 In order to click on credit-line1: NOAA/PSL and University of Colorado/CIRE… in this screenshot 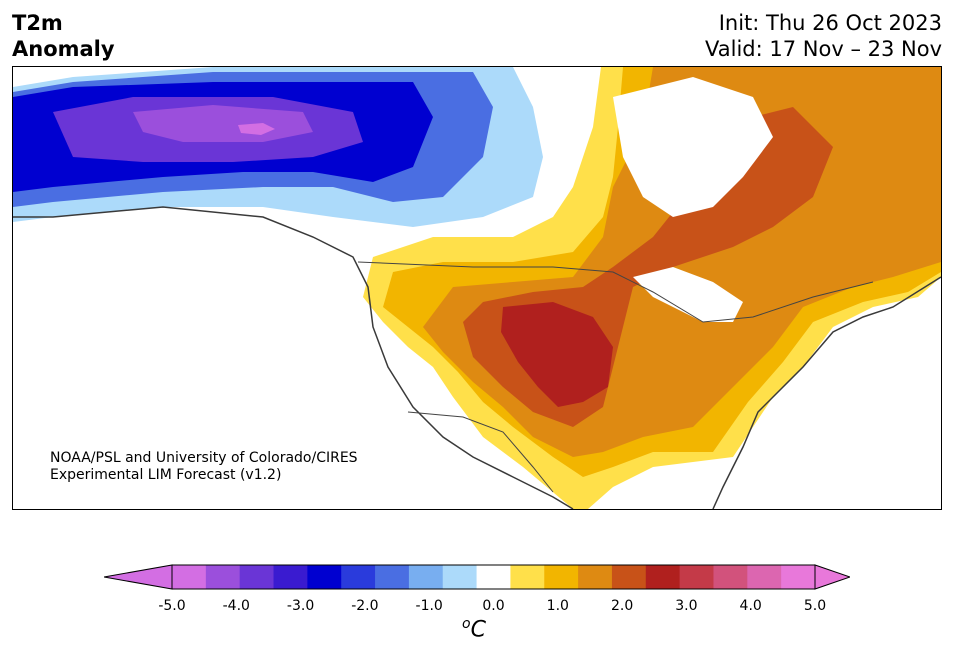, I will do `click(204, 458)`.